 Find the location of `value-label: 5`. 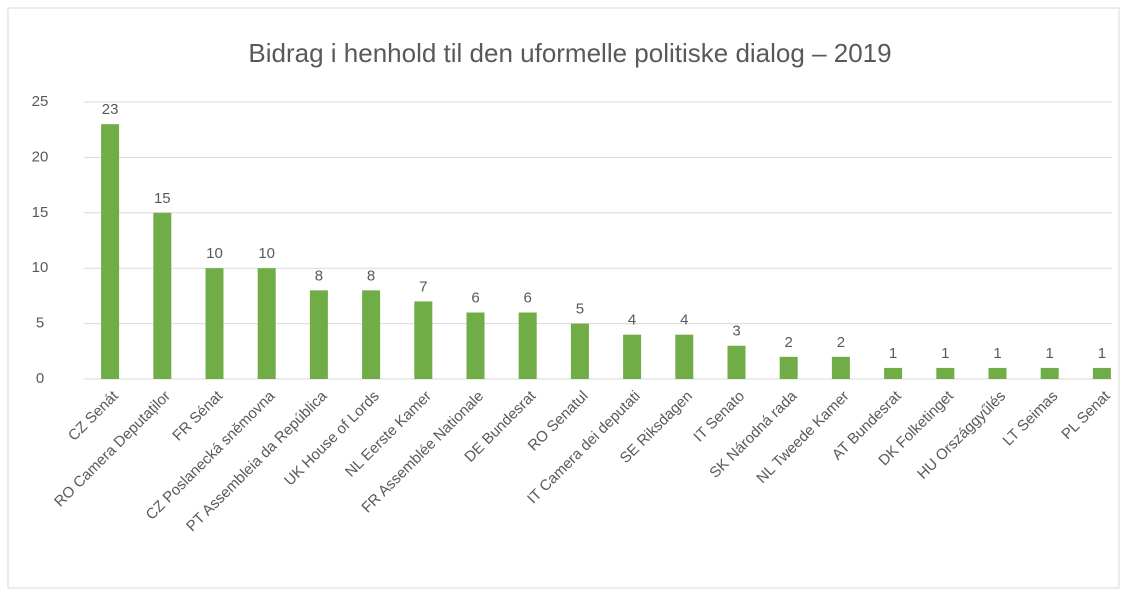

value-label: 5 is located at coordinates (580, 309).